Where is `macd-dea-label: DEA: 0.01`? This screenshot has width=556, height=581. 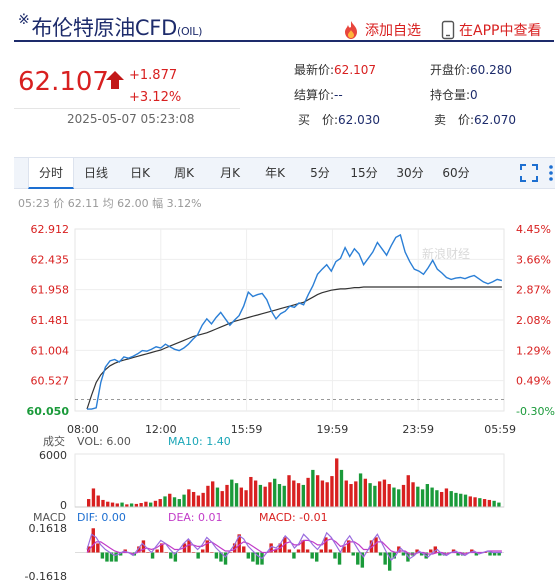
macd-dea-label: DEA: 0.01 is located at coordinates (195, 517).